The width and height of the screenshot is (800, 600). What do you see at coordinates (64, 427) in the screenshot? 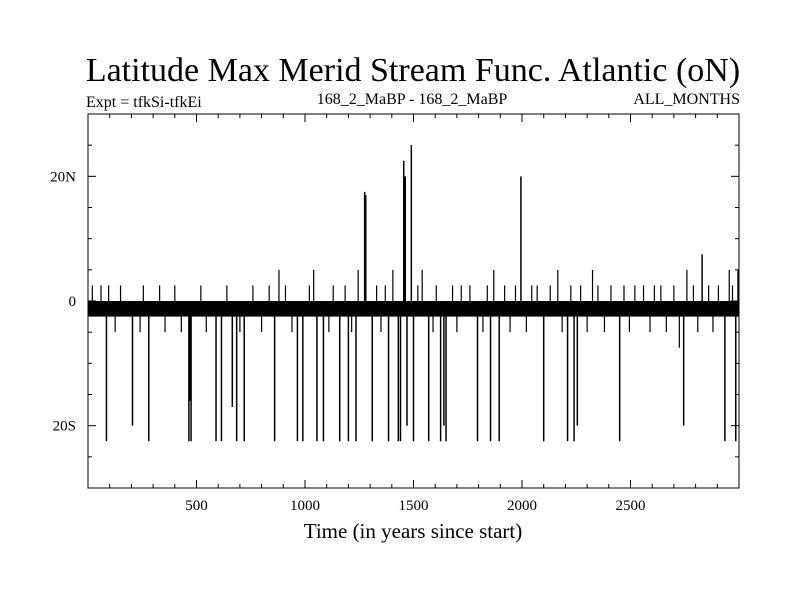
I see `y-tick-label: 20S` at bounding box center [64, 427].